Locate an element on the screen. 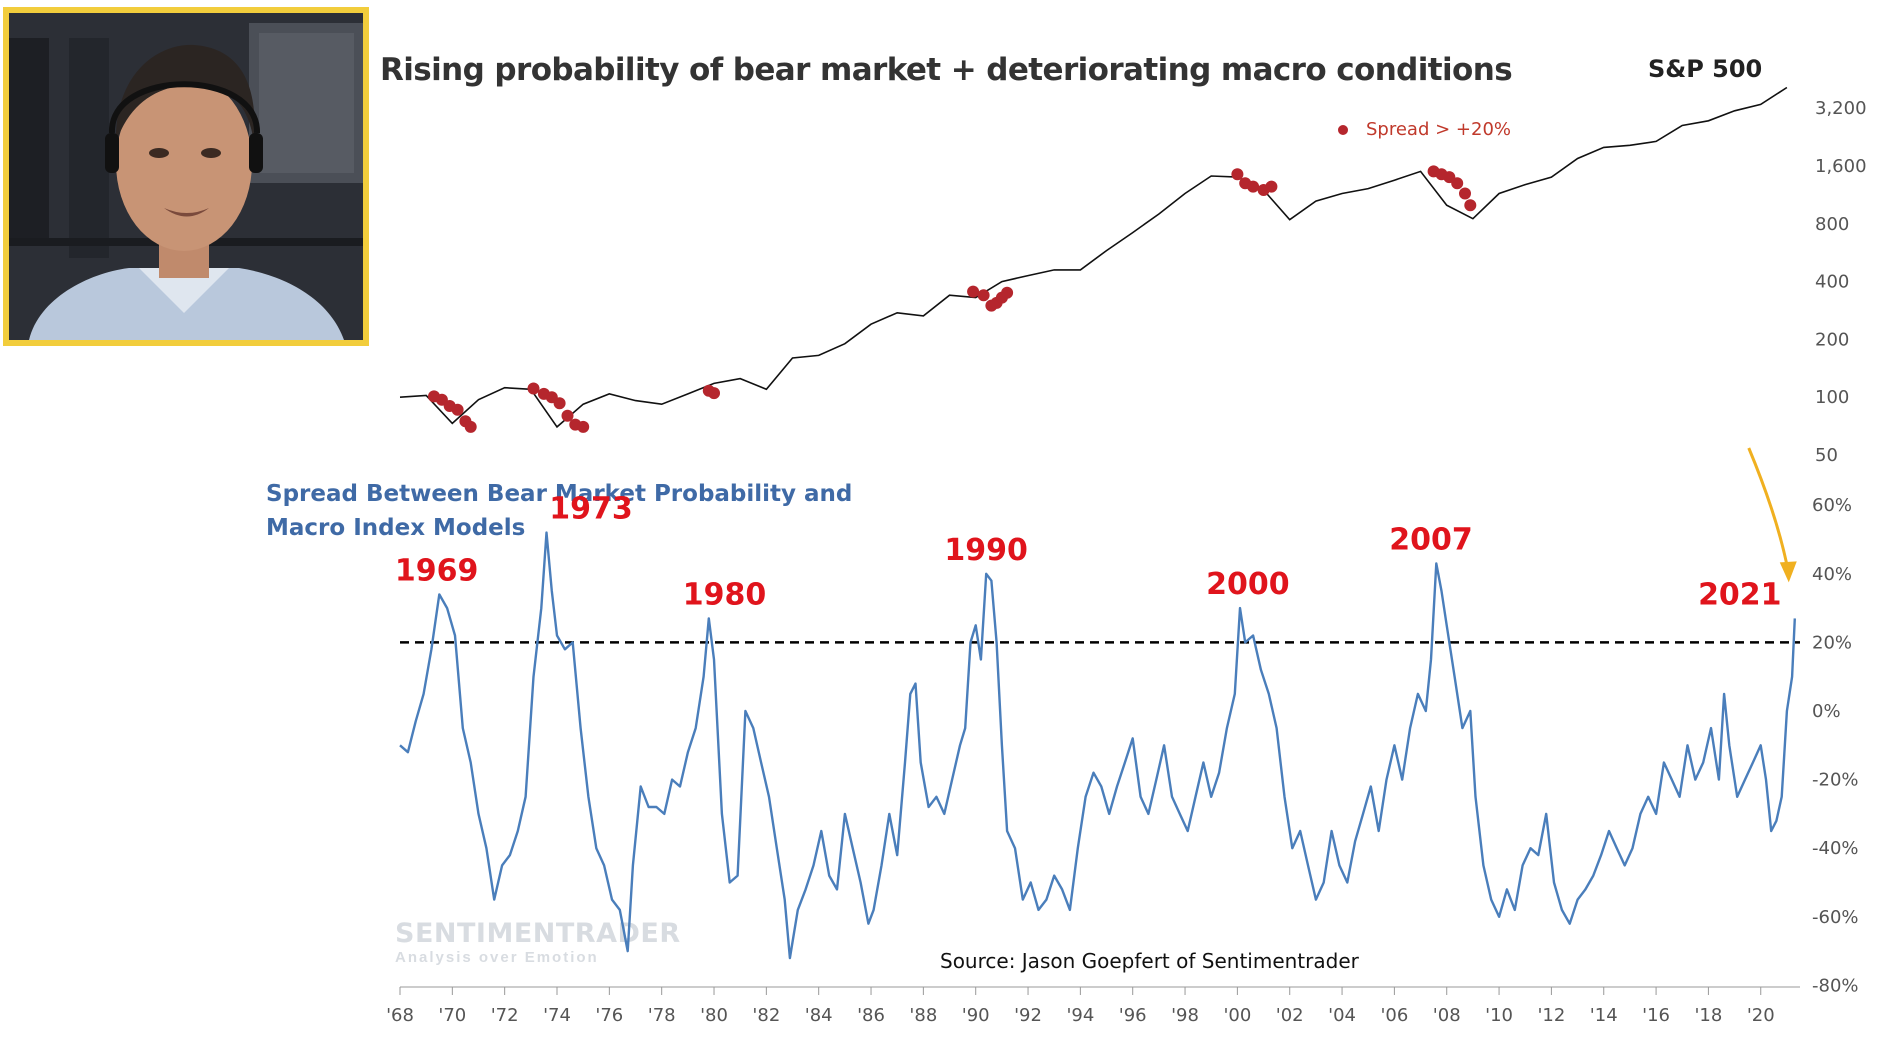  x-axis-tick-label: '16 is located at coordinates (1656, 1015).